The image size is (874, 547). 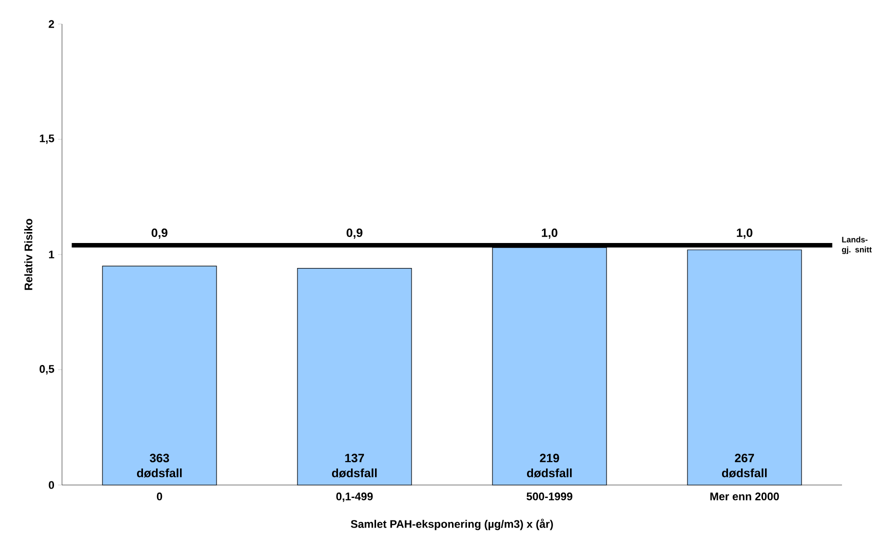 I want to click on y-tick-label: 2, so click(x=51, y=24).